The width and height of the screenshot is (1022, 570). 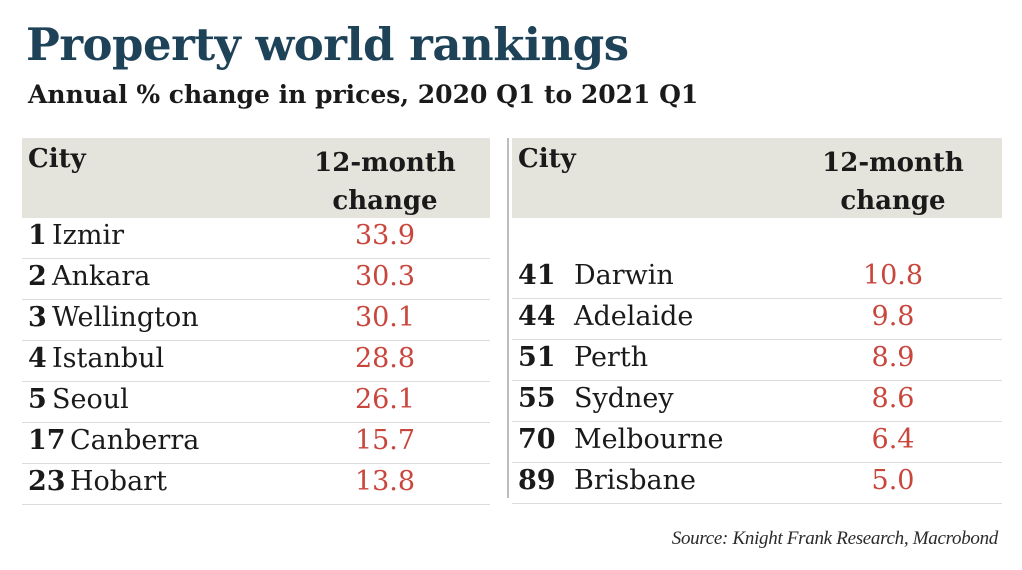 I want to click on rank-number: 89, so click(x=537, y=480).